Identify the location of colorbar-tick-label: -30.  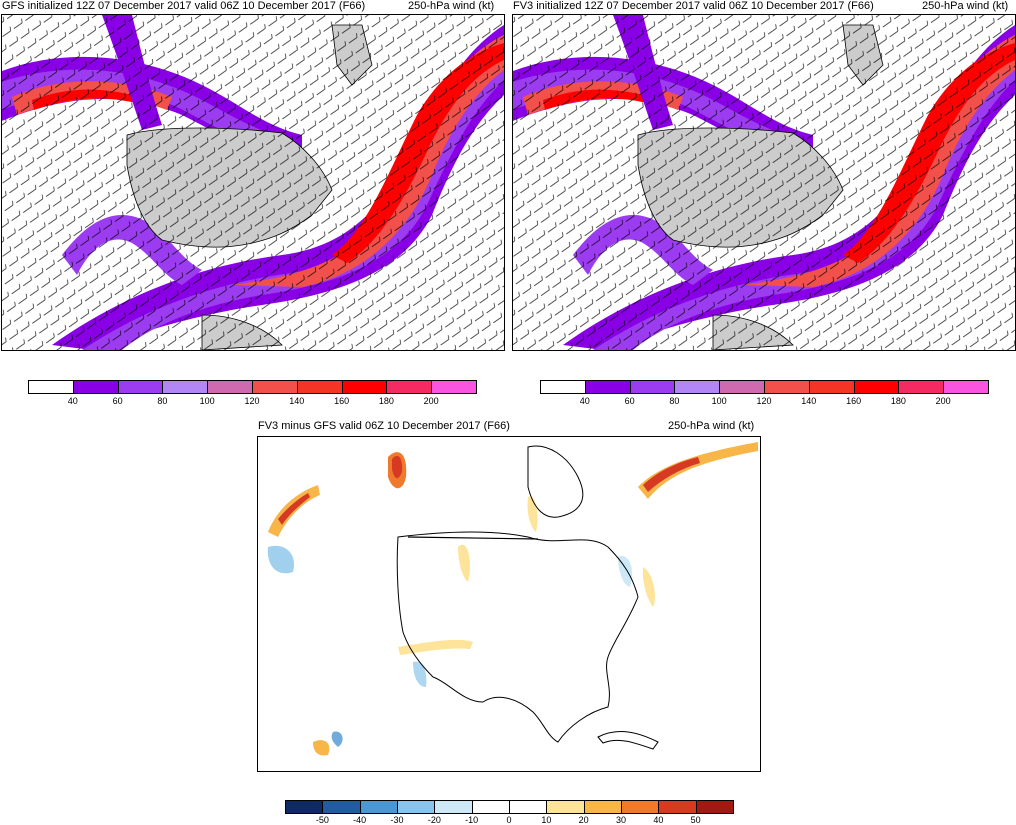
(397, 820).